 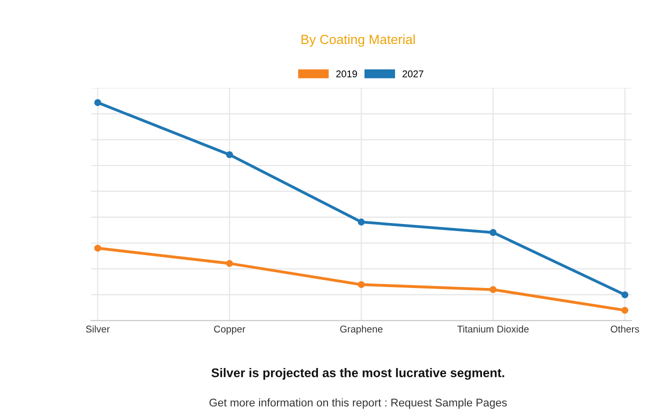 I want to click on x-tick-label: Titanium Dioxide, so click(x=493, y=329).